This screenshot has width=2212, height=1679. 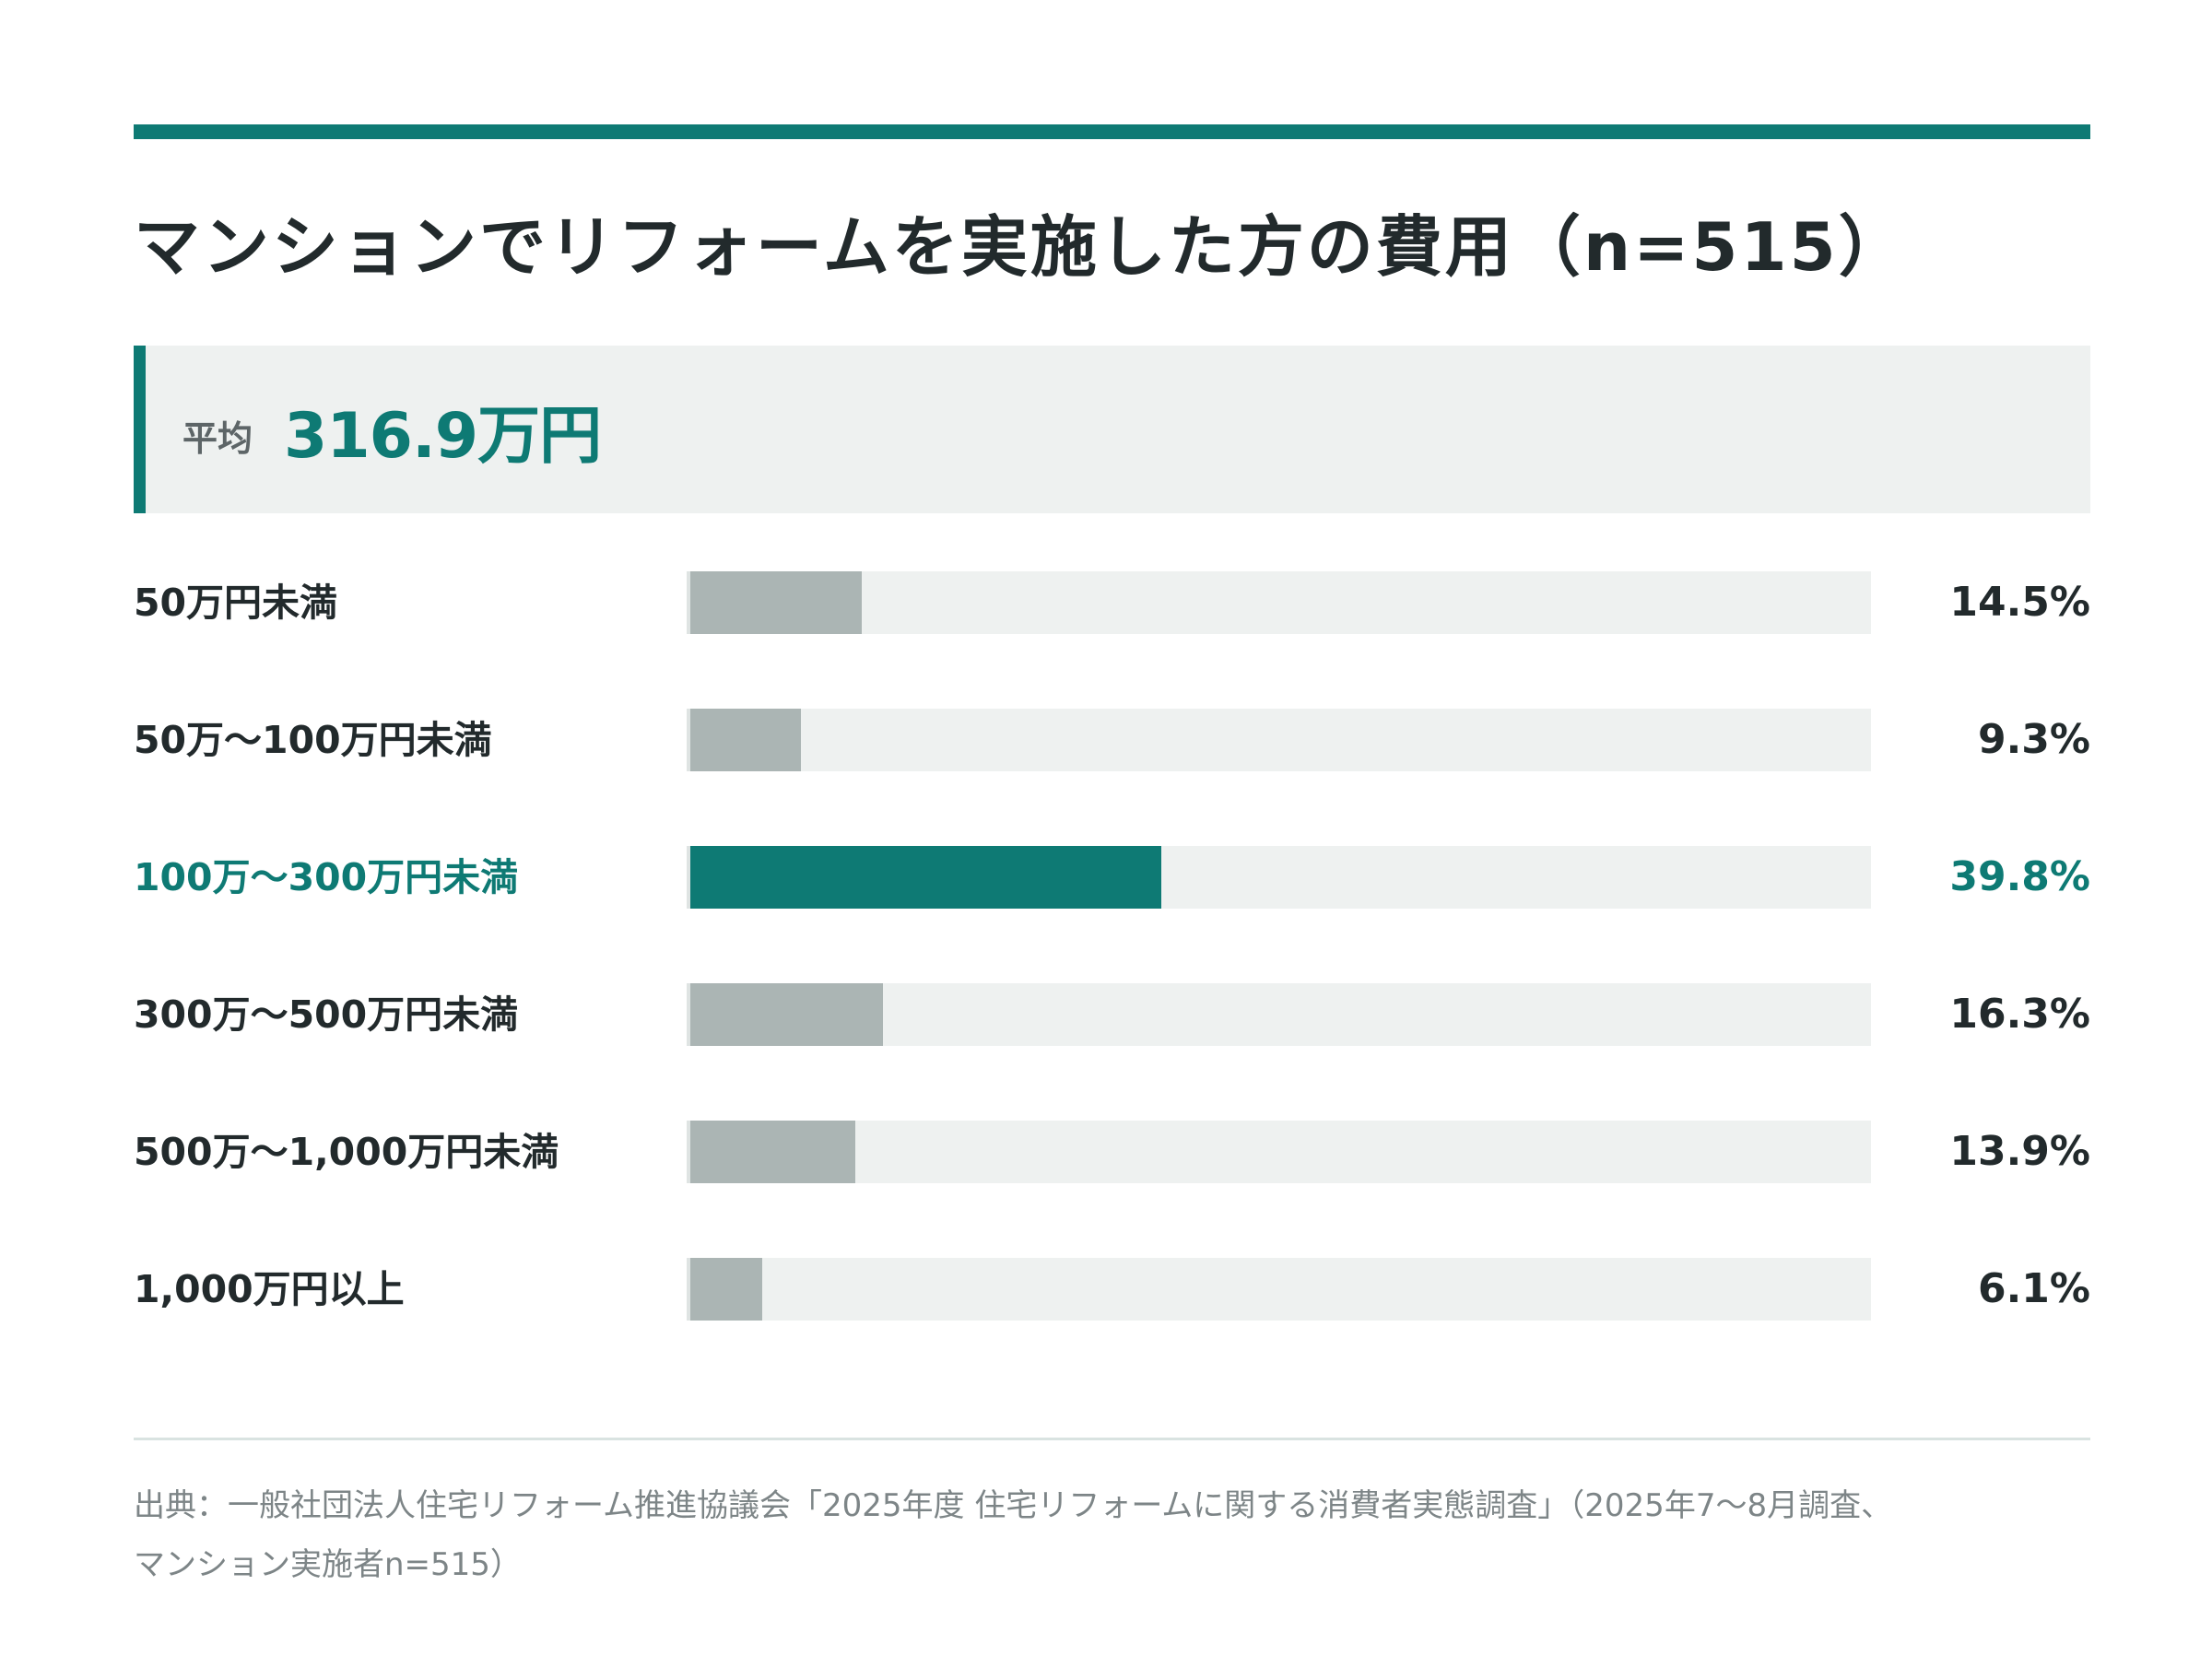 I want to click on value-label: 39.8%, so click(x=2019, y=876).